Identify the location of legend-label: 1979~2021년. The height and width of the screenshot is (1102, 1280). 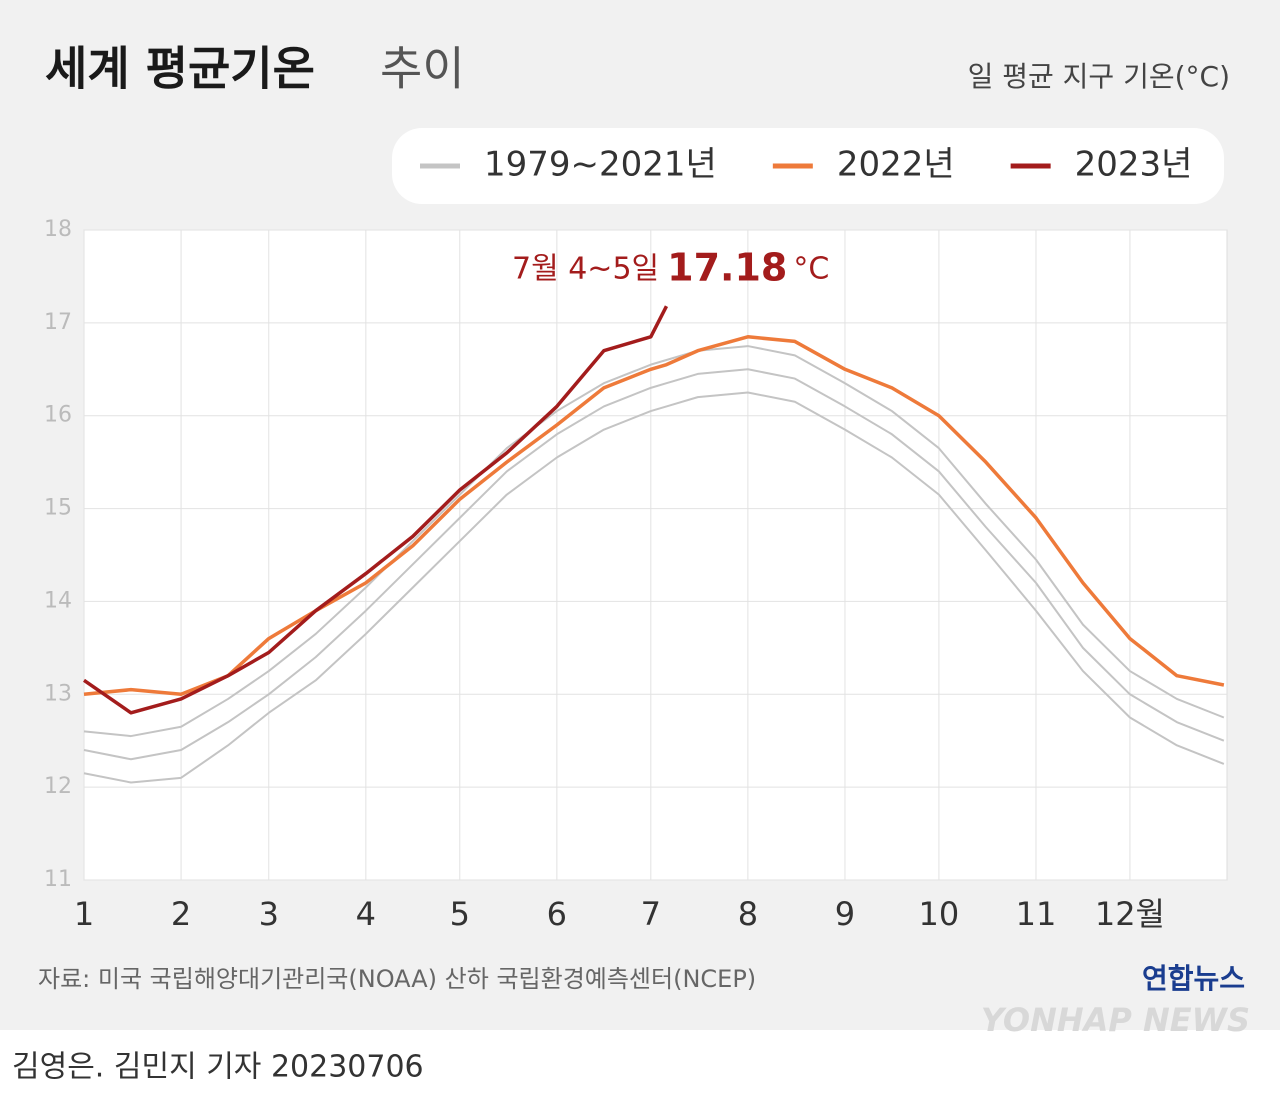
(600, 165).